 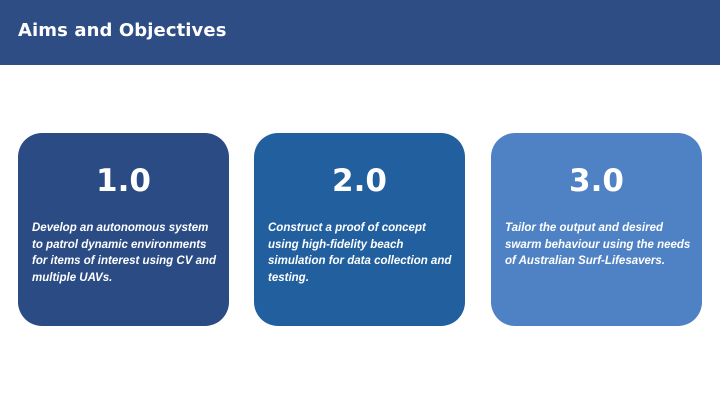 I want to click on objective-number: 2.0, so click(x=359, y=181).